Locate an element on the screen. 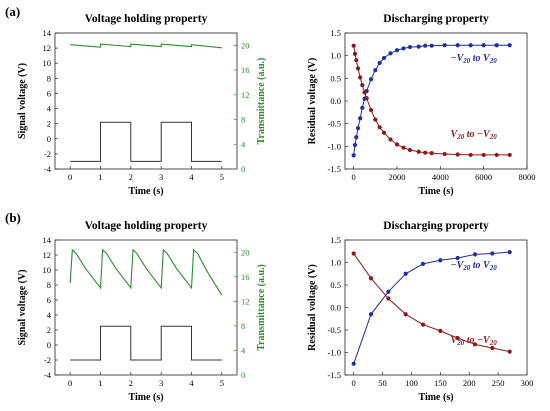 The image size is (550, 411). x-tick-label: 150 is located at coordinates (440, 383).